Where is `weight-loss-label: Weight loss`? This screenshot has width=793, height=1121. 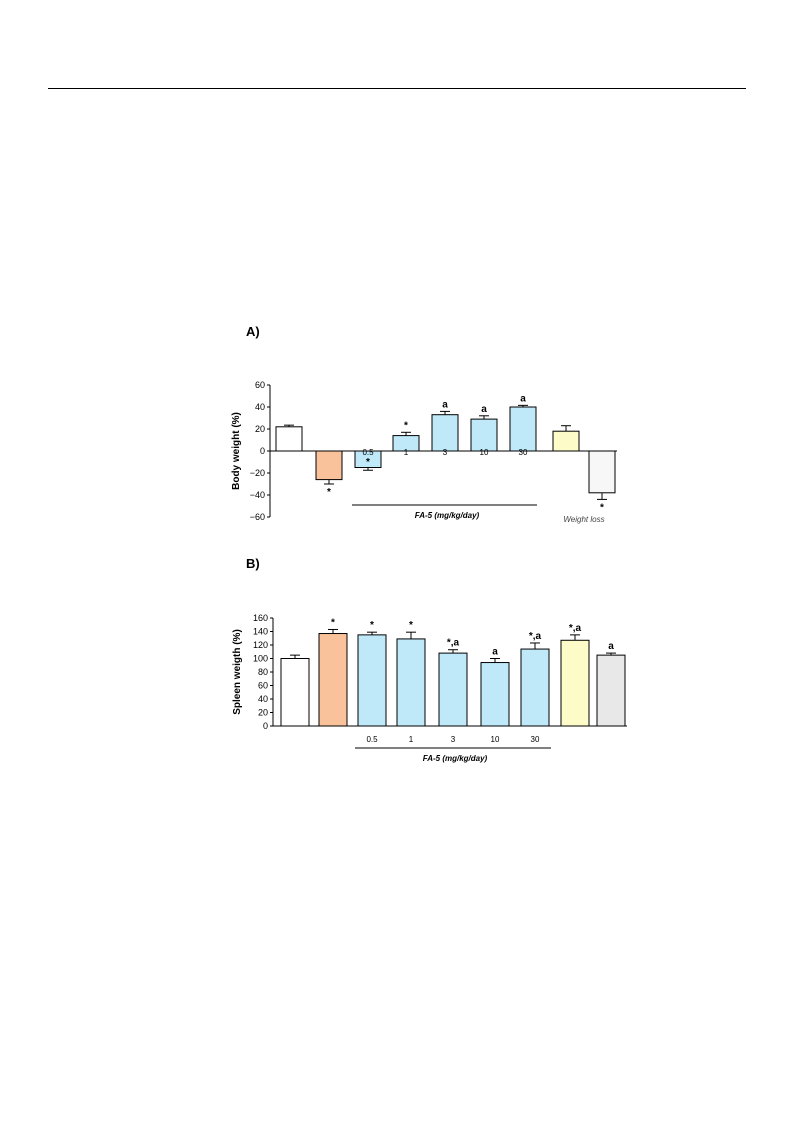
weight-loss-label: Weight loss is located at coordinates (583, 519).